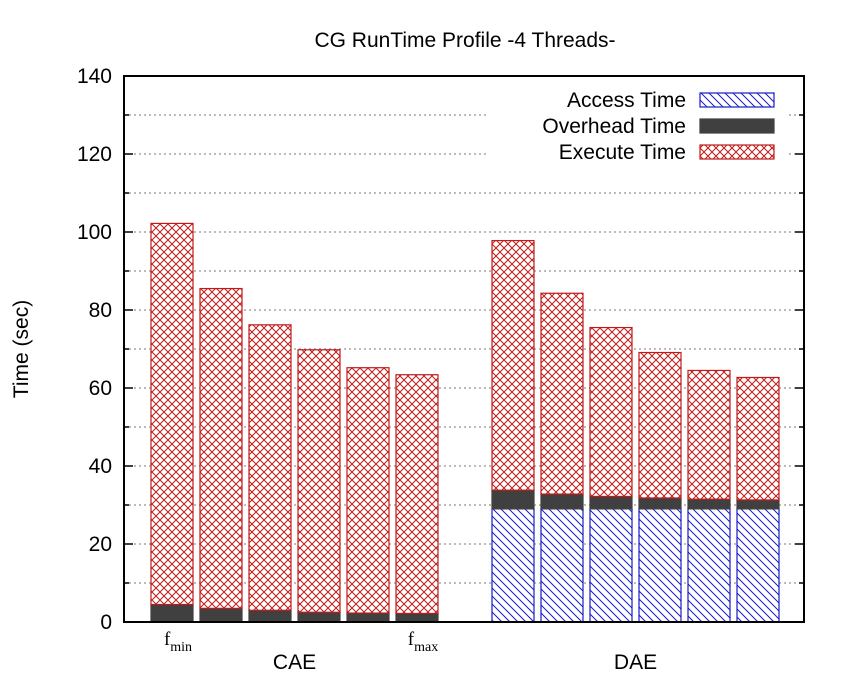 The image size is (850, 685). What do you see at coordinates (737, 152) in the screenshot?
I see `legend-swatch-execute` at bounding box center [737, 152].